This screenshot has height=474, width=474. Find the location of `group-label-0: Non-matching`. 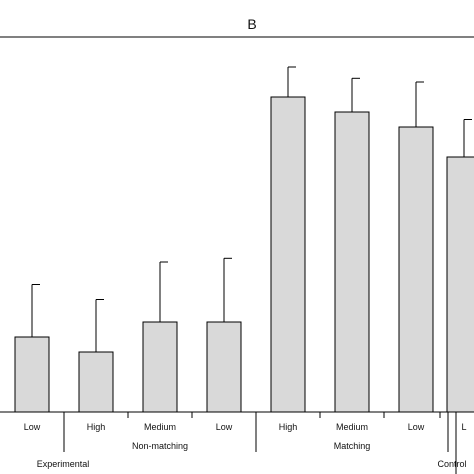

group-label-0: Non-matching is located at coordinates (160, 446).